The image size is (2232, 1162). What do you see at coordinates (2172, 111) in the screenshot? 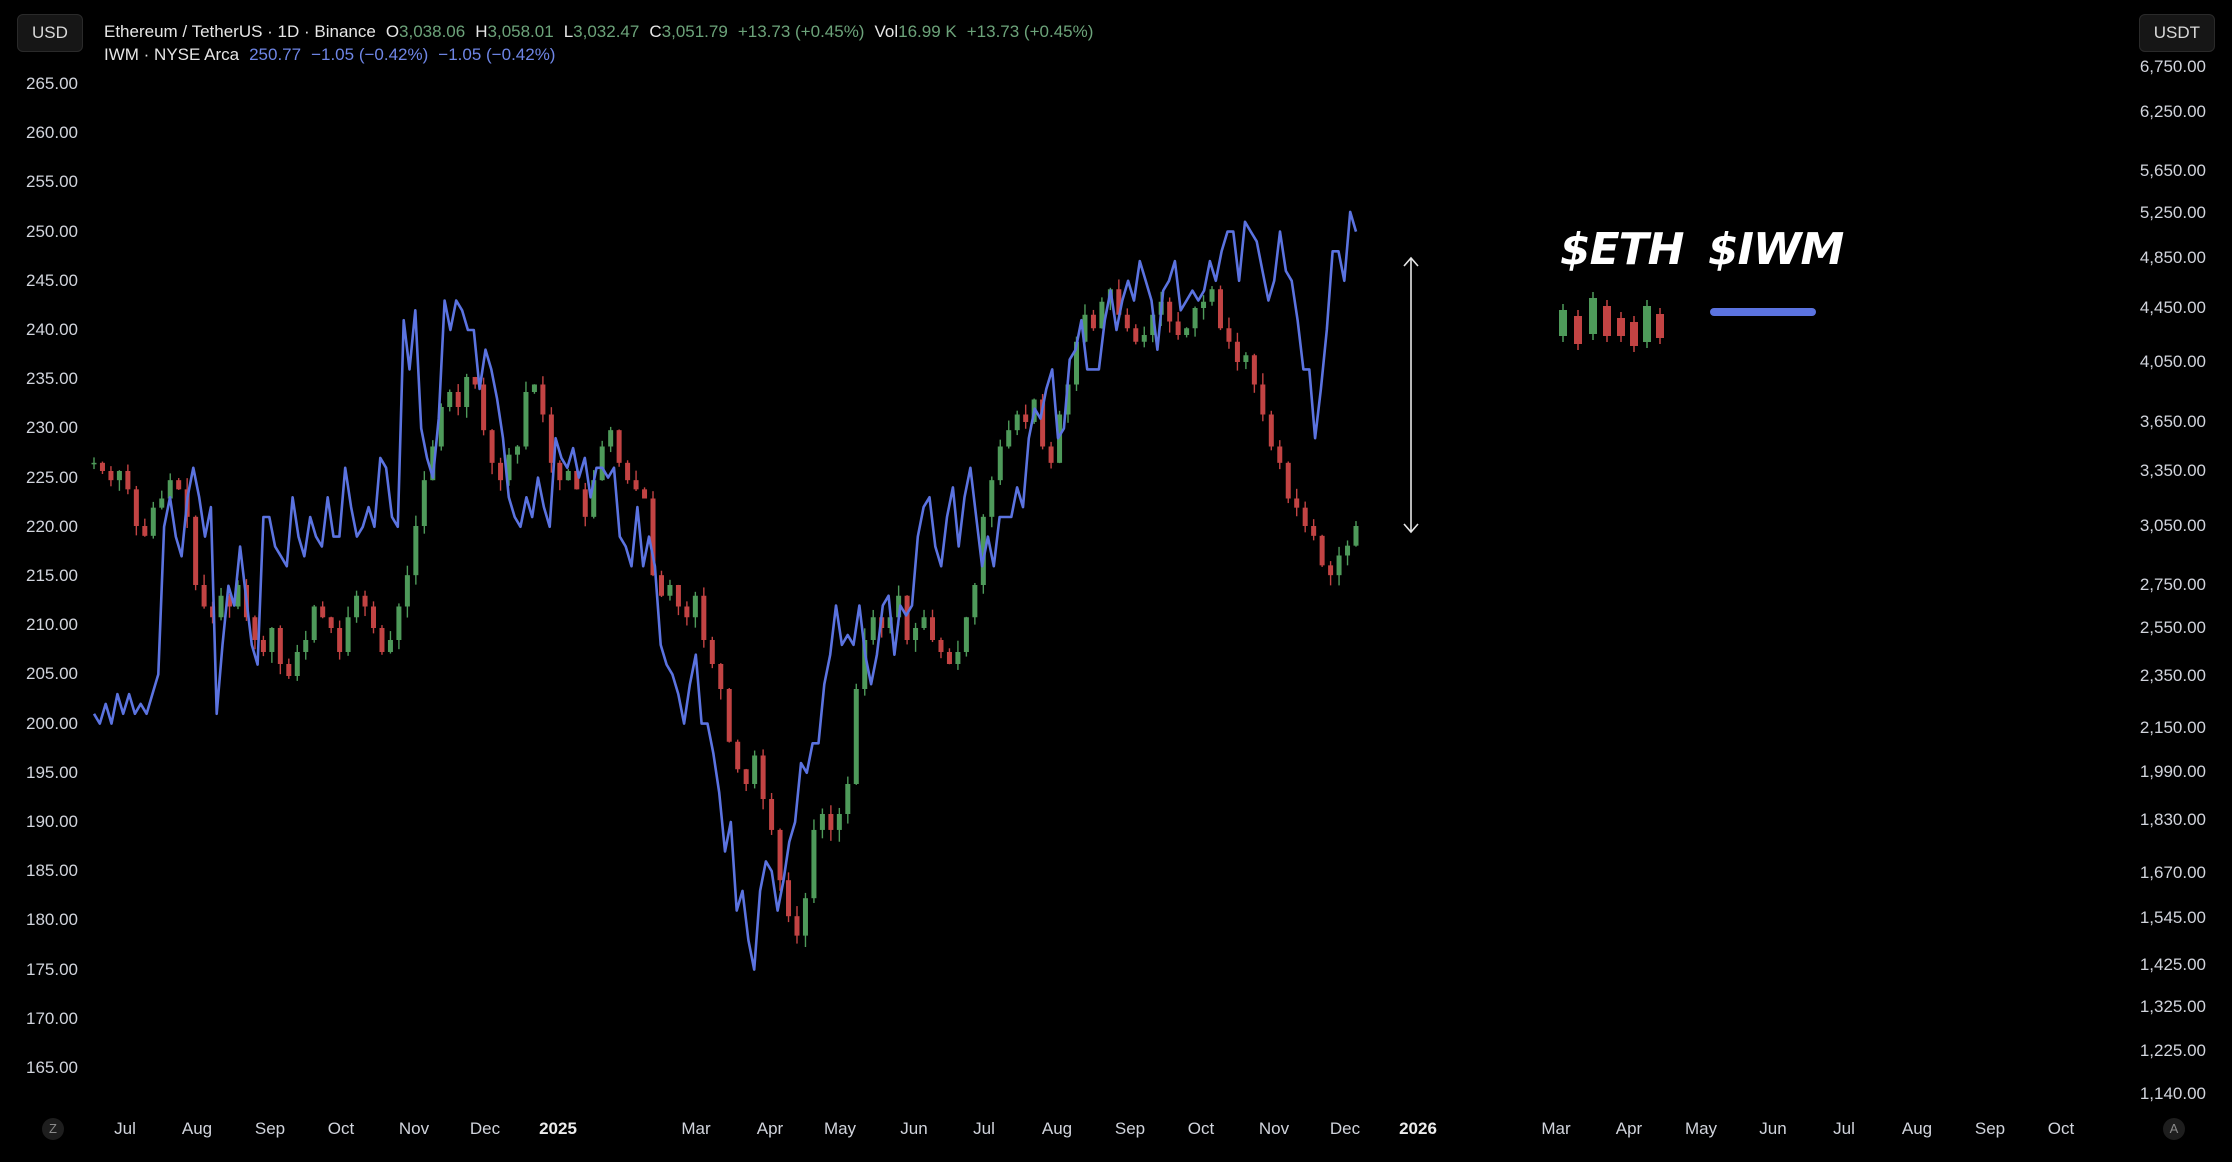
I see `right-axis-tick: 6,250.00` at bounding box center [2172, 111].